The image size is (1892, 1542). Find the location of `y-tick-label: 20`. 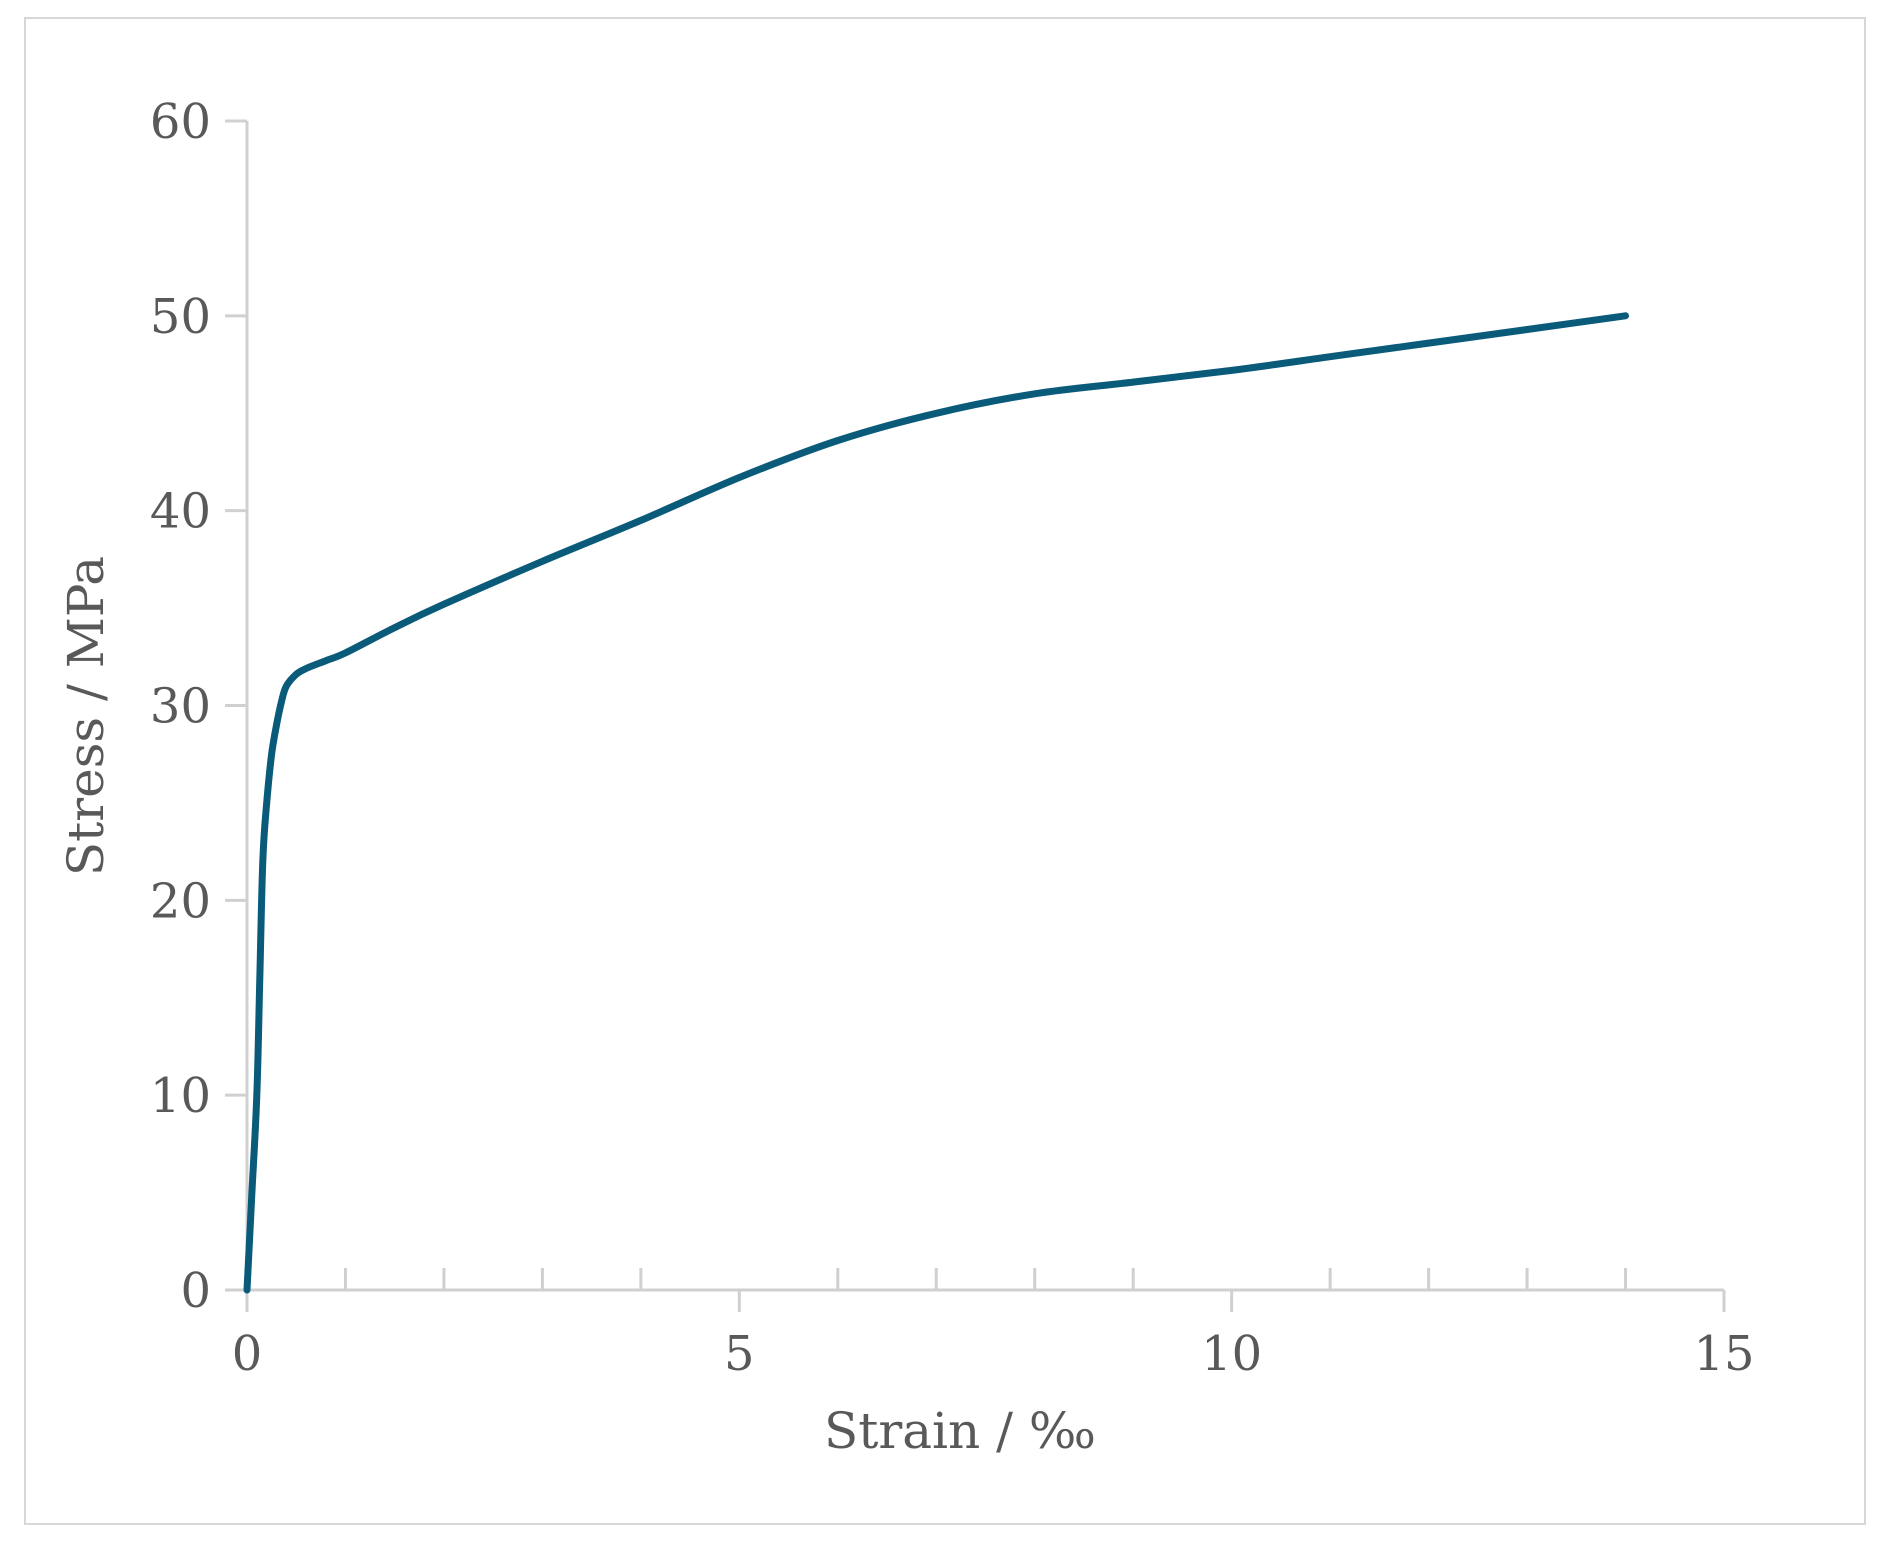

y-tick-label: 20 is located at coordinates (180, 901).